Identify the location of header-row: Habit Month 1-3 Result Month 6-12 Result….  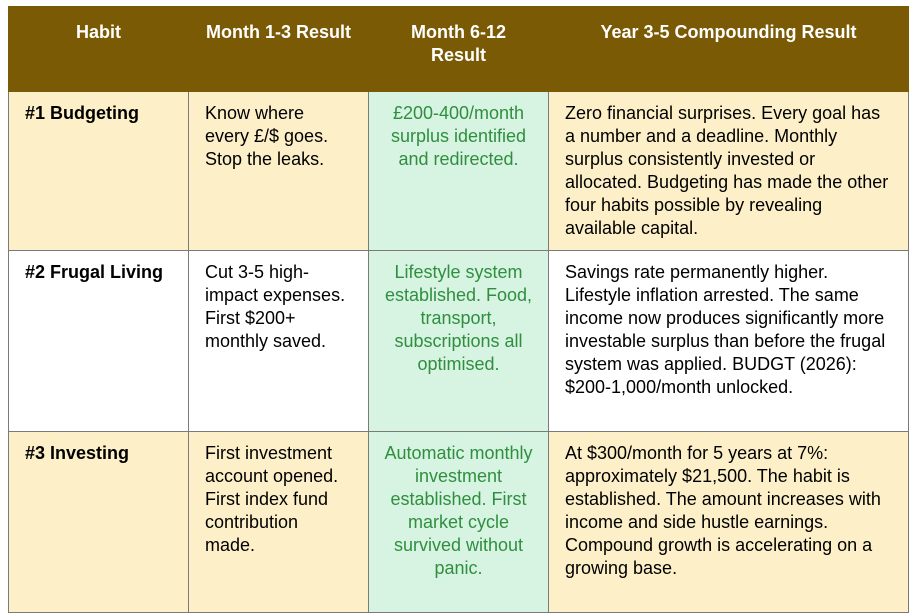
(458, 49).